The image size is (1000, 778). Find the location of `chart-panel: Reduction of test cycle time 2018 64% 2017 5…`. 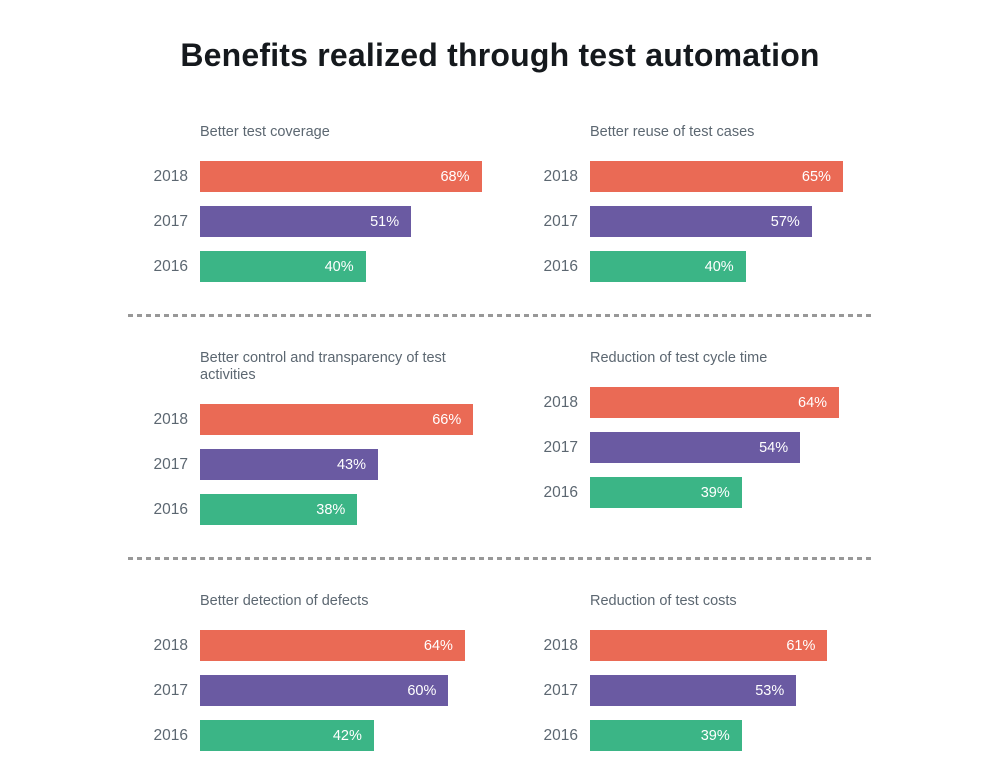

chart-panel: Reduction of test cycle time 2018 64% 2017 5… is located at coordinates (686, 444).